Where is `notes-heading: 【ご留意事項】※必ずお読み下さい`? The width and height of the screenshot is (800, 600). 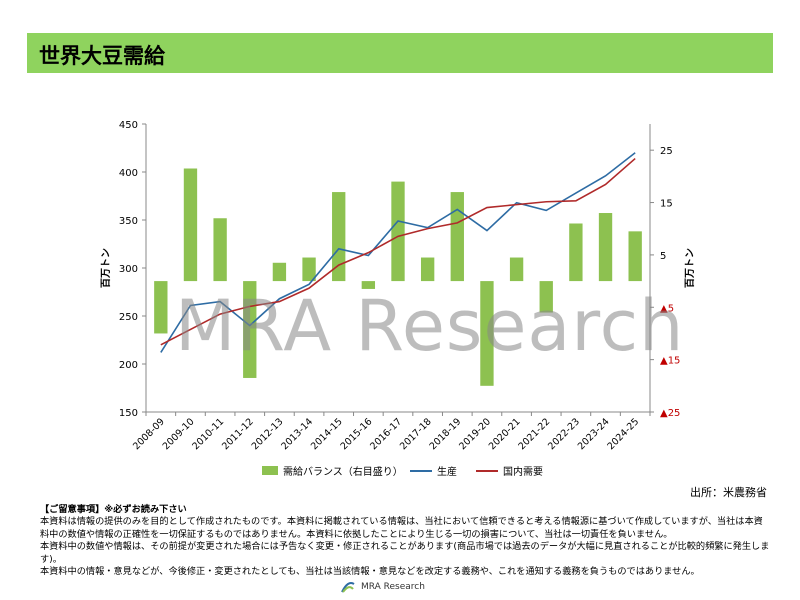 notes-heading: 【ご留意事項】※必ずお読み下さい is located at coordinates (113, 509).